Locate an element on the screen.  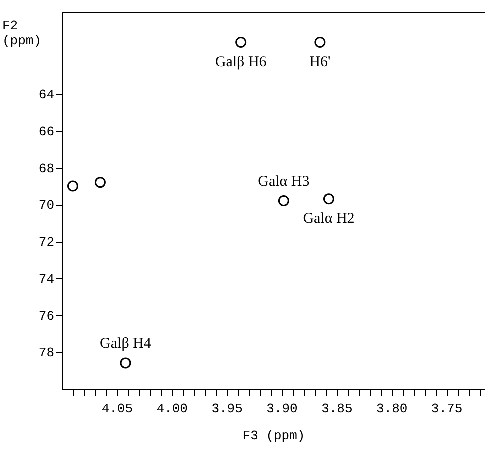
y-tick-label: 64 is located at coordinates (46, 95).